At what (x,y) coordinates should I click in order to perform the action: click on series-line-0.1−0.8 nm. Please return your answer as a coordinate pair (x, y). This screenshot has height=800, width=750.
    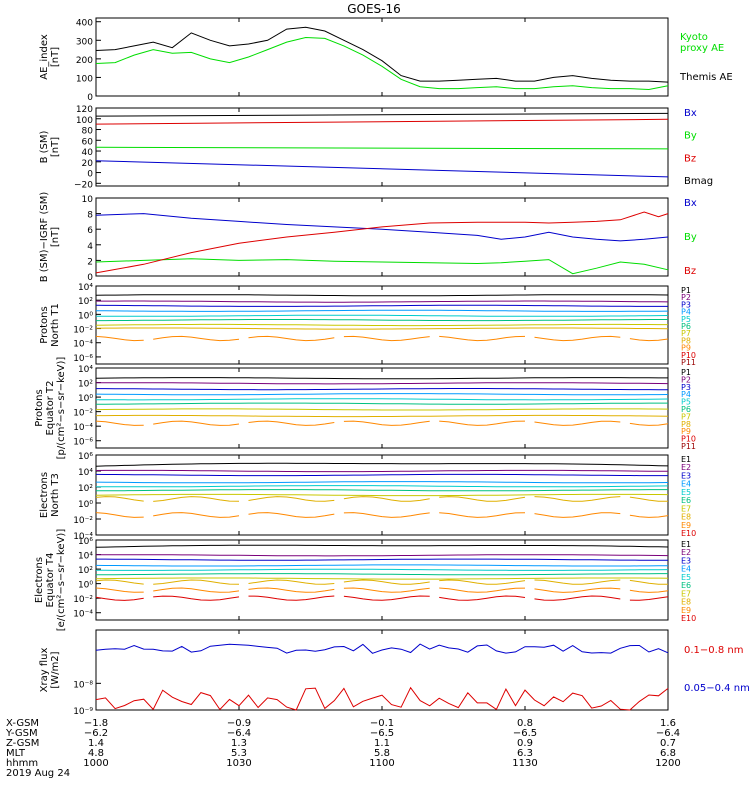
    Looking at the image, I should click on (382, 698).